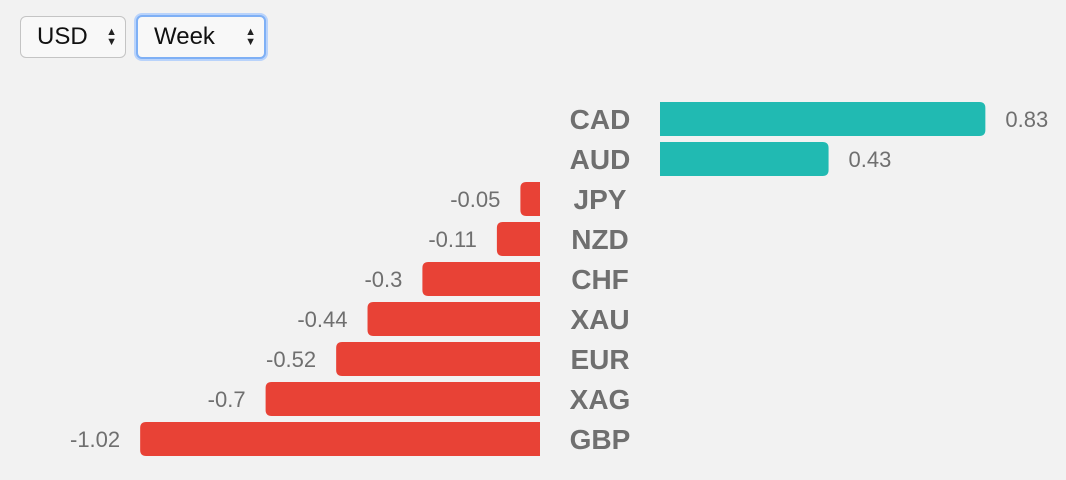  Describe the element at coordinates (870, 159) in the screenshot. I see `value-label-aud: 0.43` at that location.